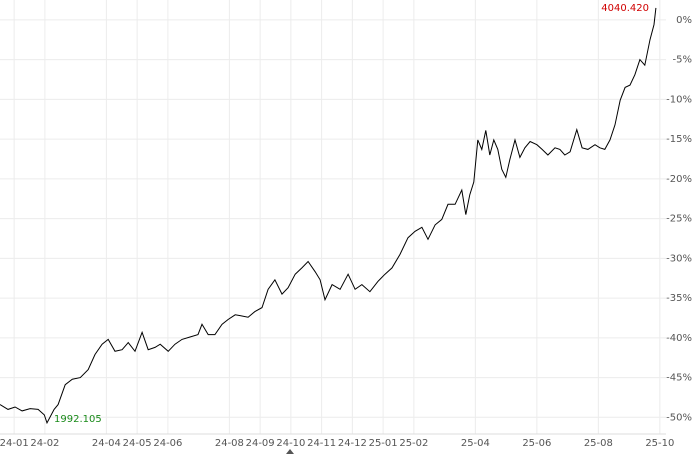 The height and width of the screenshot is (454, 700). What do you see at coordinates (78, 419) in the screenshot?
I see `min-label: 1992.105` at bounding box center [78, 419].